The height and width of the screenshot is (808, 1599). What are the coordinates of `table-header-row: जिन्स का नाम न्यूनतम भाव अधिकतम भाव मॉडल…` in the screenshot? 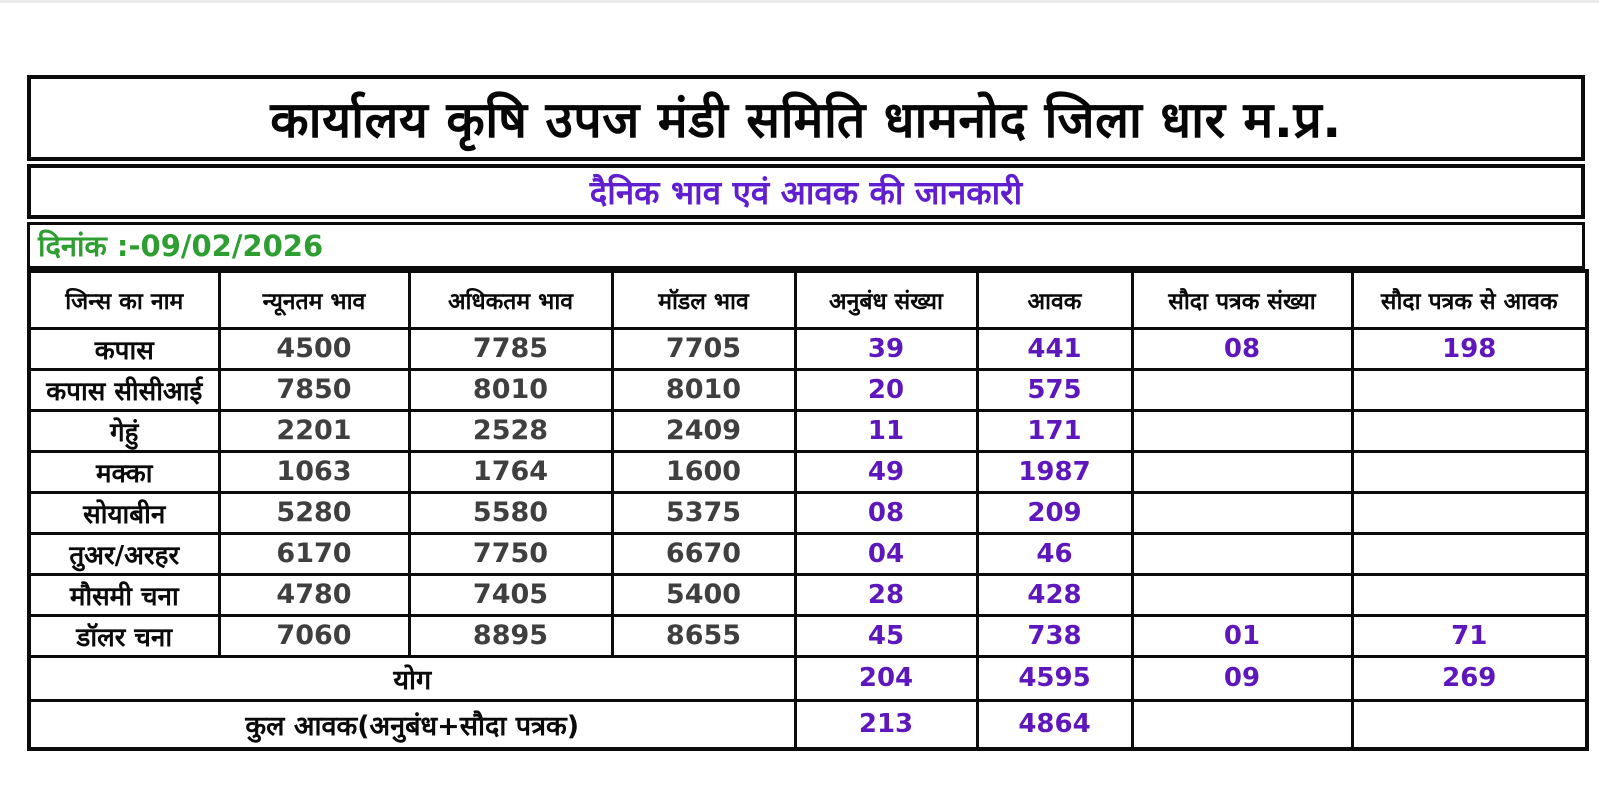 It's located at (808, 299).